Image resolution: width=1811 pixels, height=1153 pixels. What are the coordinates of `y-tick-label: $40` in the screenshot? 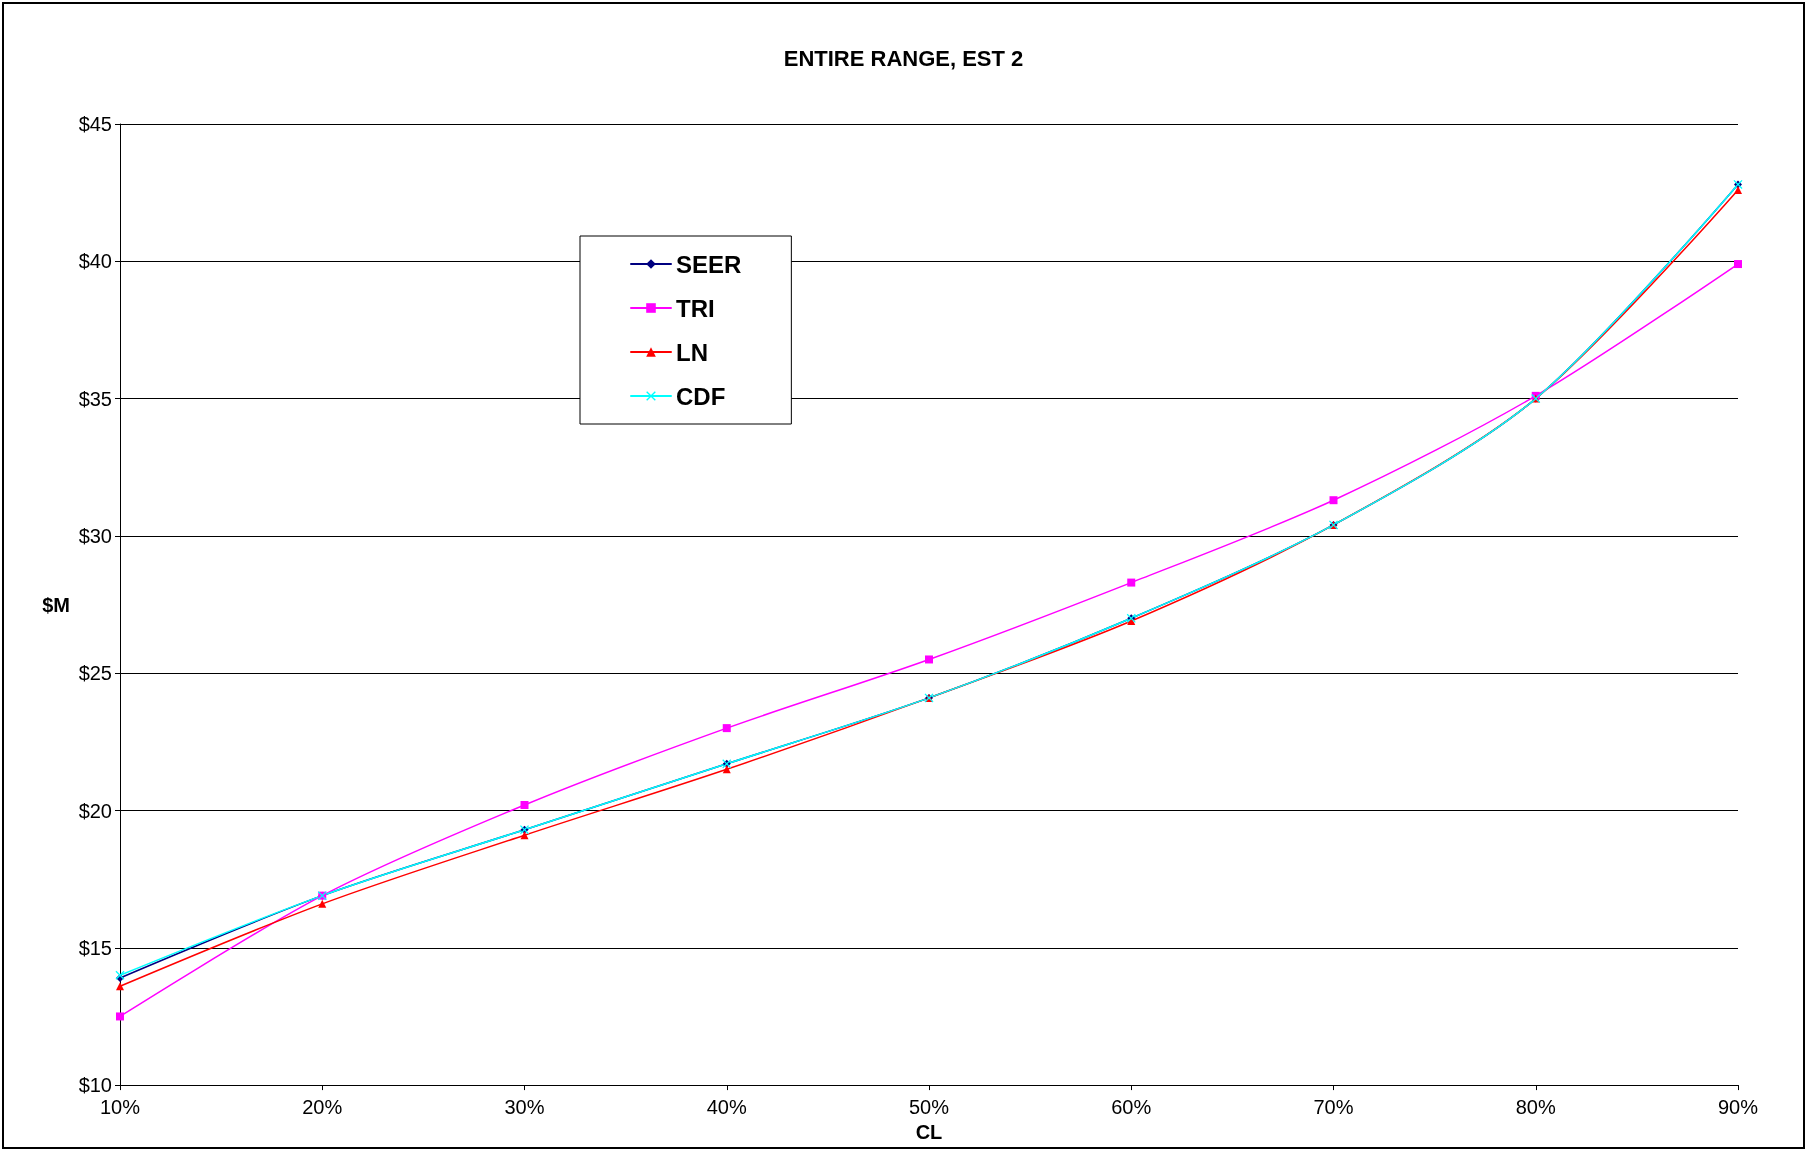 It's located at (95, 261).